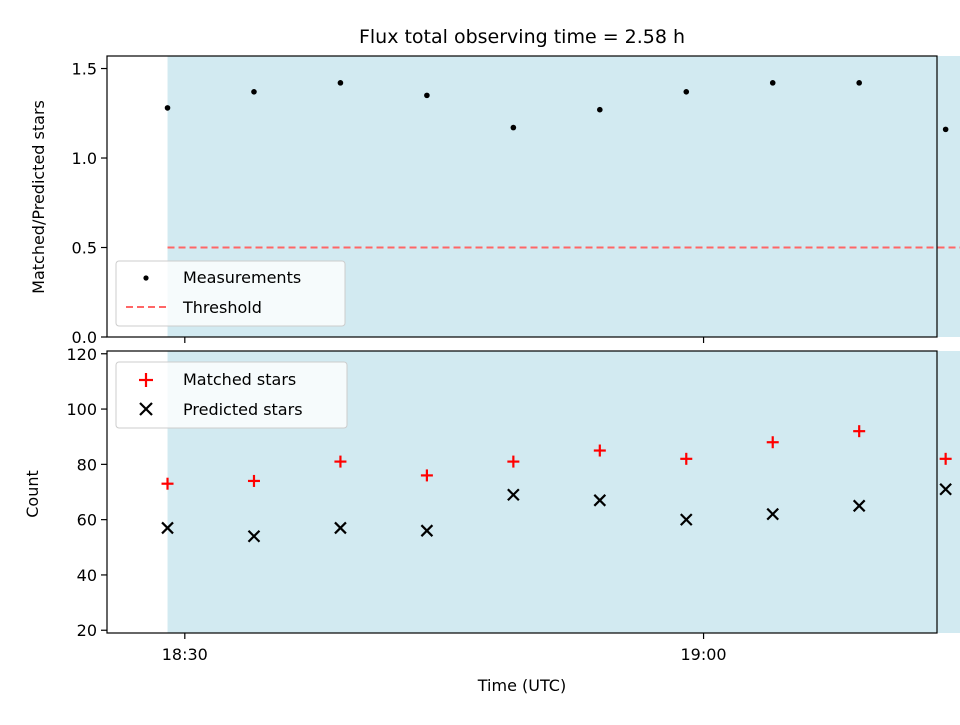  Describe the element at coordinates (87, 575) in the screenshot. I see `y-tick-label: 40` at that location.